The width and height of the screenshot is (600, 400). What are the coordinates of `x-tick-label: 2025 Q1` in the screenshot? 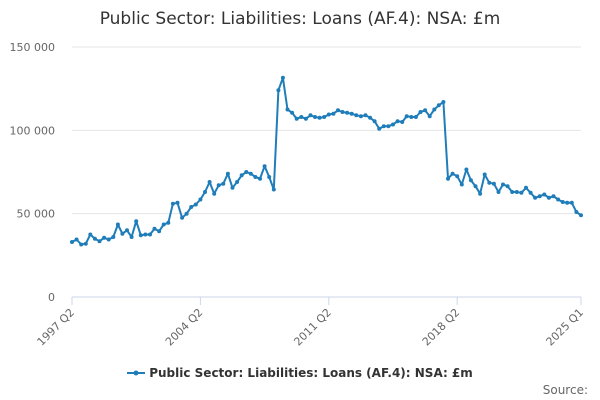 It's located at (565, 327).